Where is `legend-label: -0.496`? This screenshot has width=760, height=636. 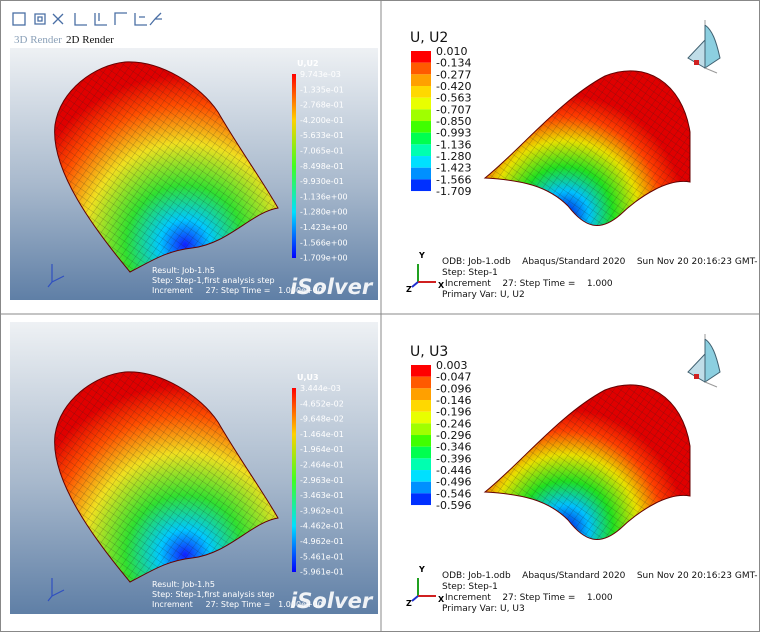
legend-label: -0.496 is located at coordinates (453, 482).